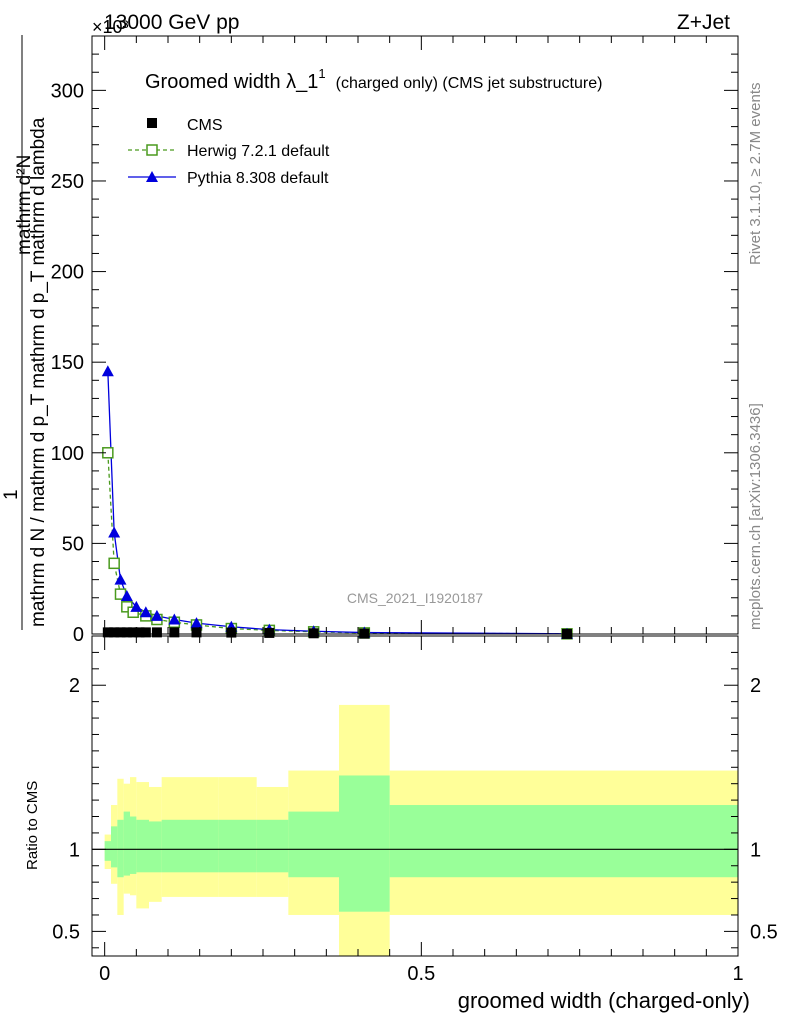 The image size is (786, 1024). What do you see at coordinates (321, 73) in the screenshot?
I see `chart-title-sup: 1` at bounding box center [321, 73].